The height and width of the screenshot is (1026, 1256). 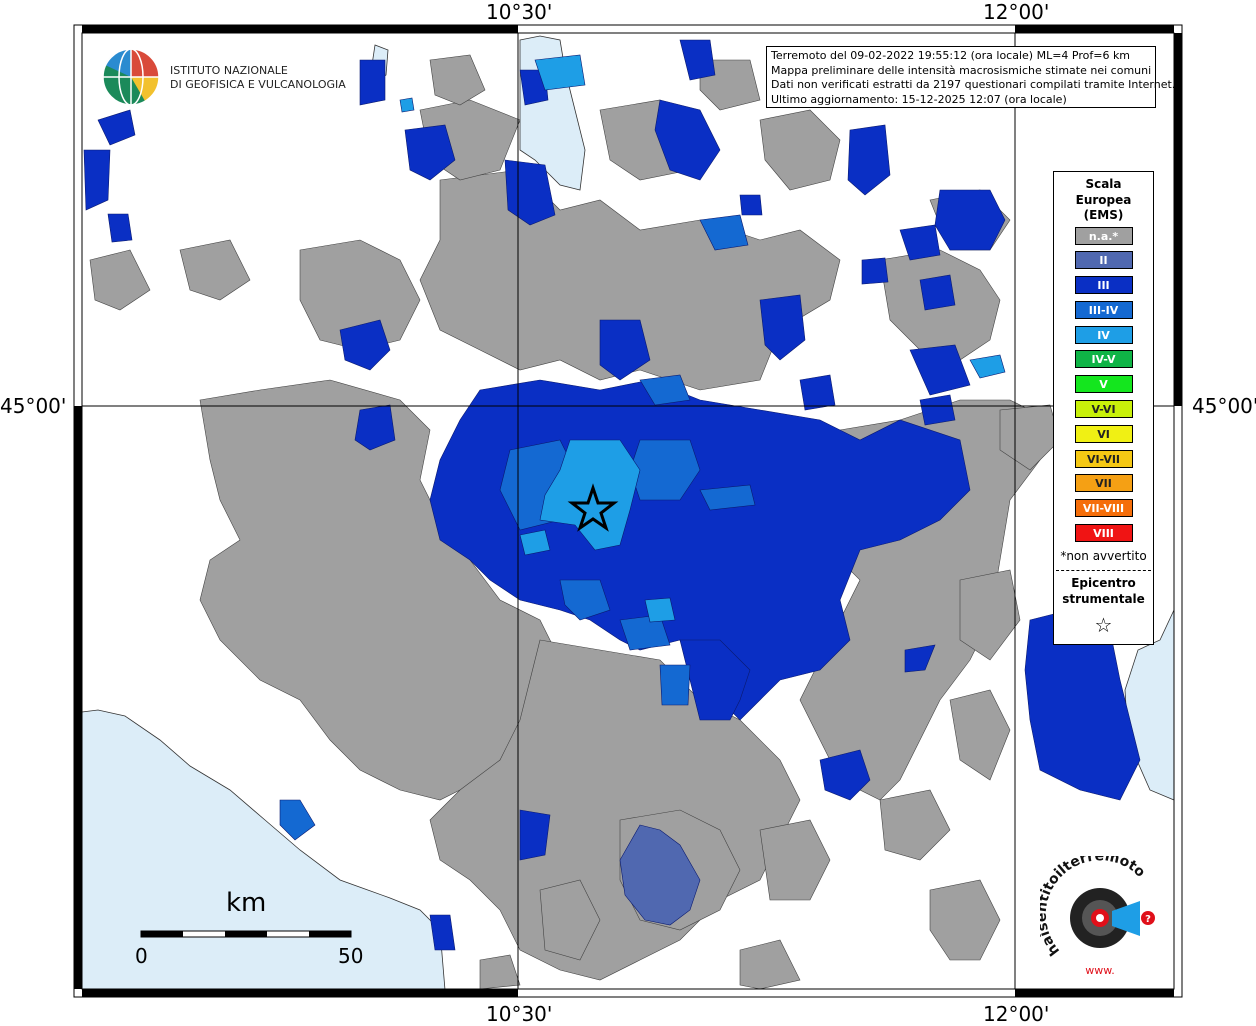 I want to click on legend-epicenter-label: Epicentro strumentale, so click(x=1103, y=591).